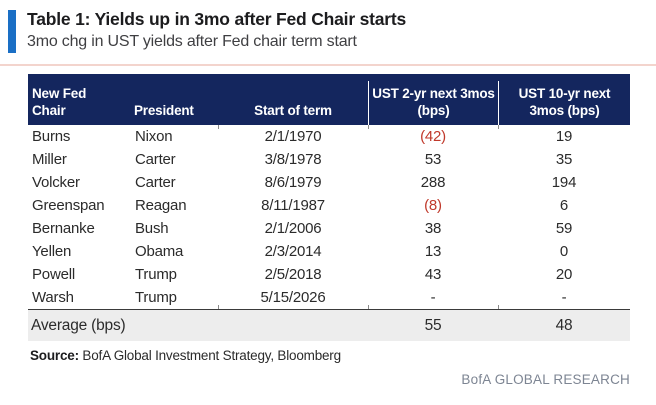  I want to click on cell-ust-10yr: 194, so click(564, 182).